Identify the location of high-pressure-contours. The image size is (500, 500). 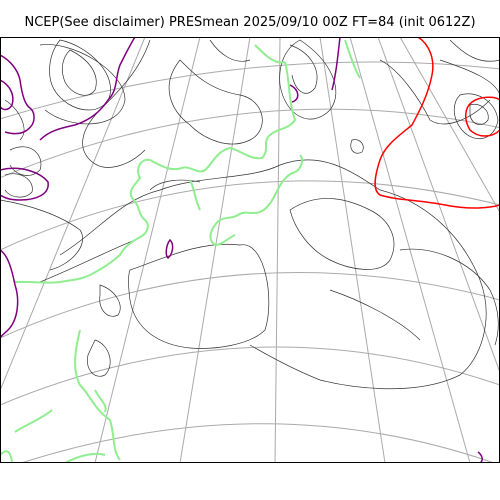
(437, 123).